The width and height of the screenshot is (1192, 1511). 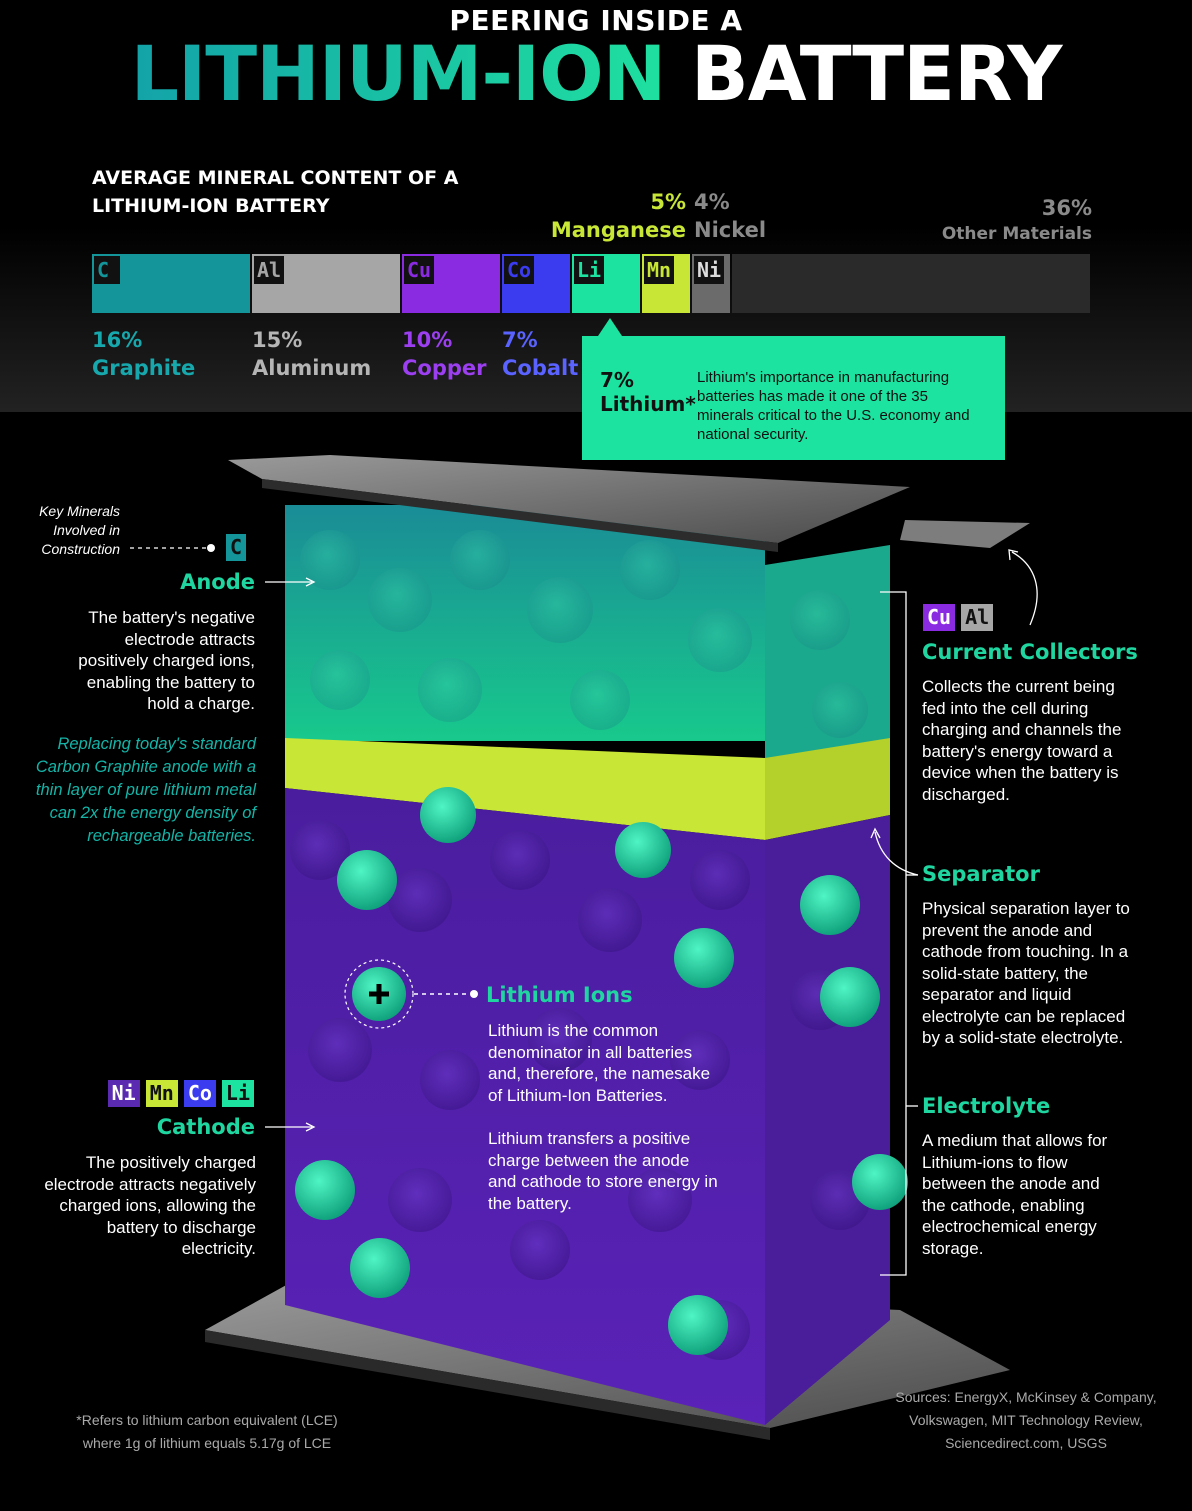 I want to click on title-part-2: BATTERY, so click(x=876, y=73).